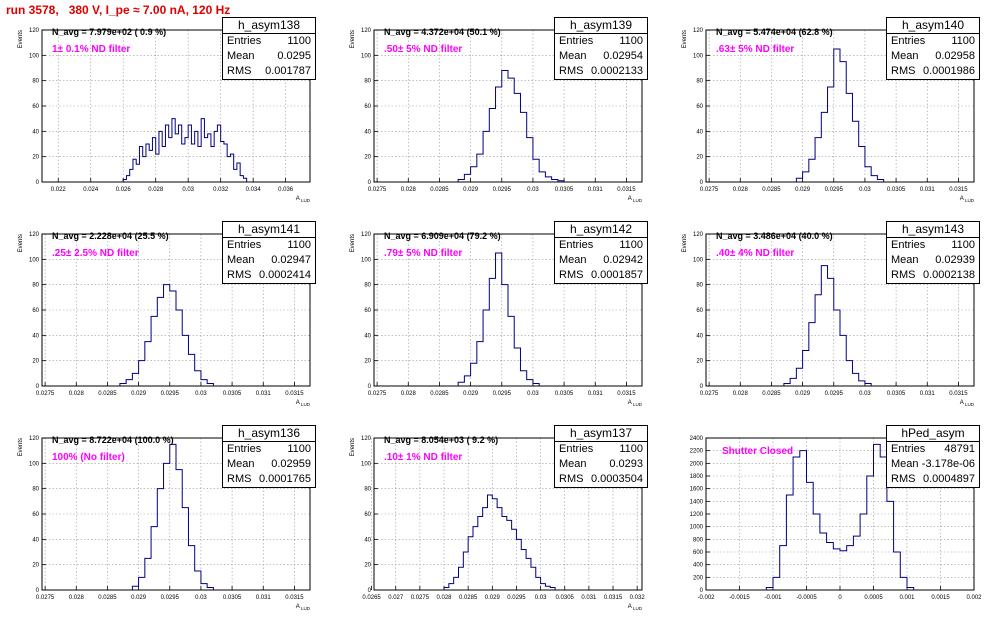  Describe the element at coordinates (601, 275) in the screenshot. I see `stat-row-rms: RMS 0.0001857` at that location.